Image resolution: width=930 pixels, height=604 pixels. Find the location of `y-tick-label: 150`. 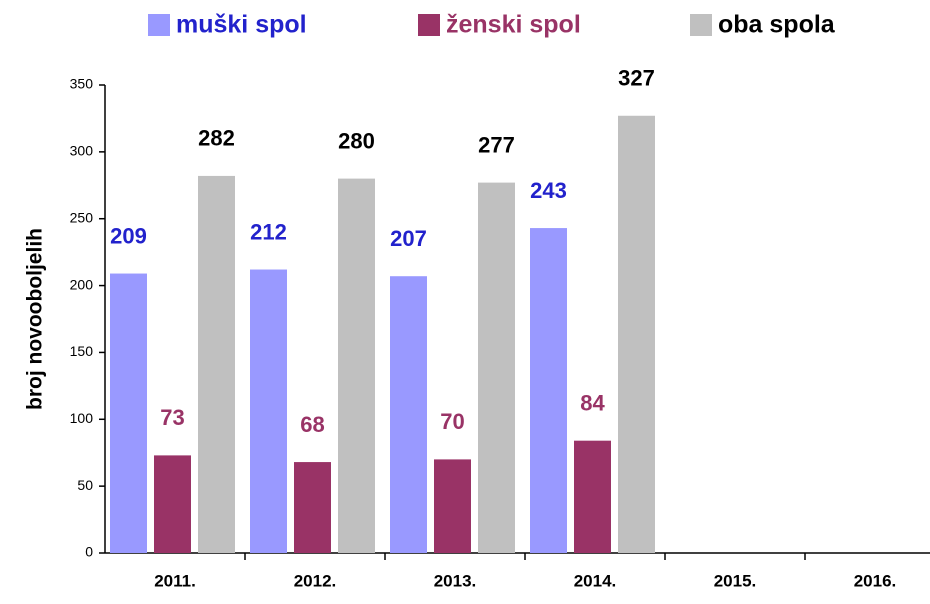

y-tick-label: 150 is located at coordinates (82, 351).